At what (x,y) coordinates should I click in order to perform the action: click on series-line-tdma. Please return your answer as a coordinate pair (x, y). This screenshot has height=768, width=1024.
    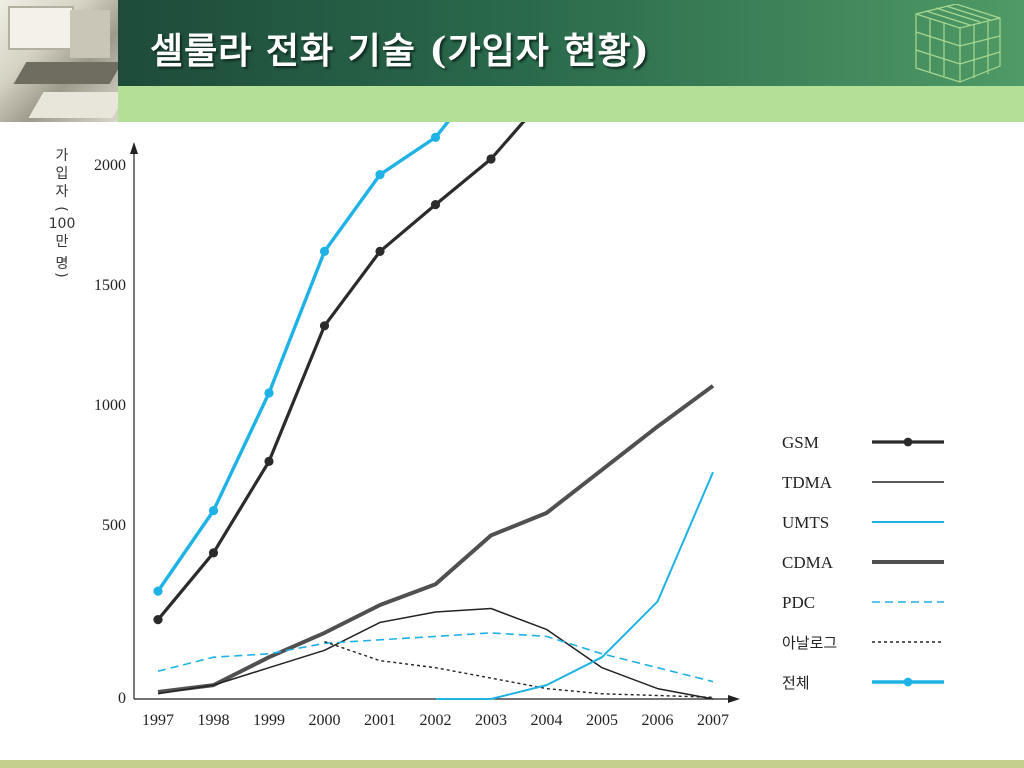
    Looking at the image, I should click on (435, 653).